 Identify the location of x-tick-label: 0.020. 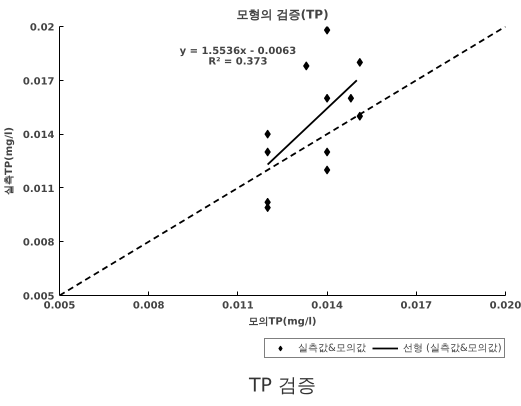
(505, 306).